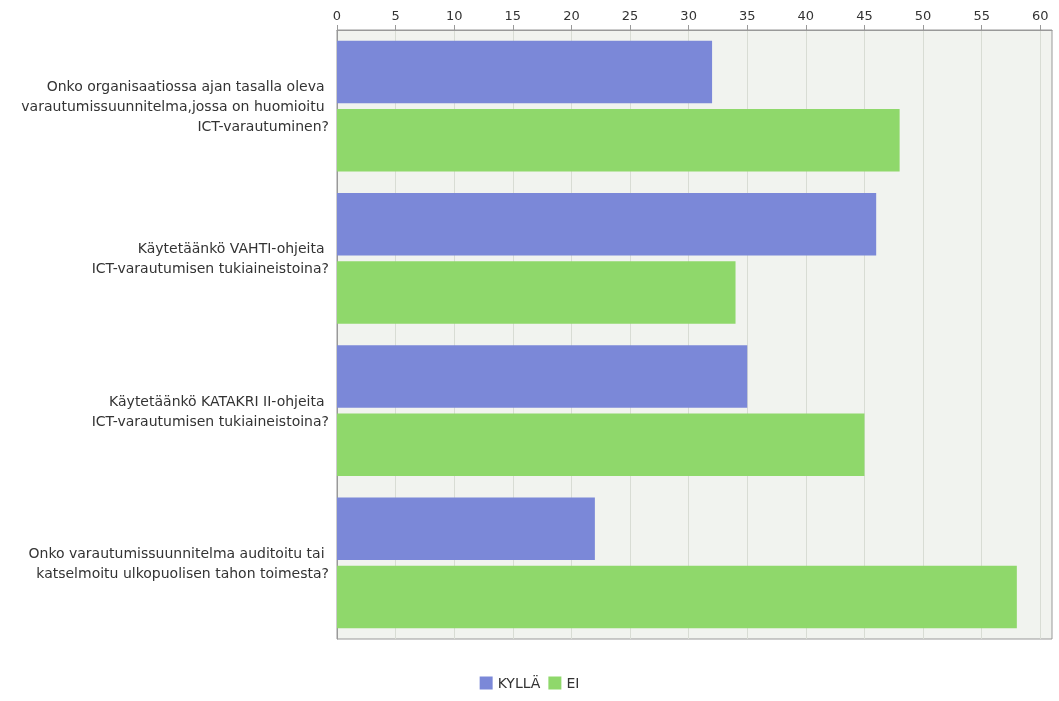 This screenshot has width=1059, height=701. Describe the element at coordinates (210, 258) in the screenshot. I see `y-tick-label: Käytetäänkö VAHTI-ohjeita ICT-varautumisen tukiaineistoina?` at that location.